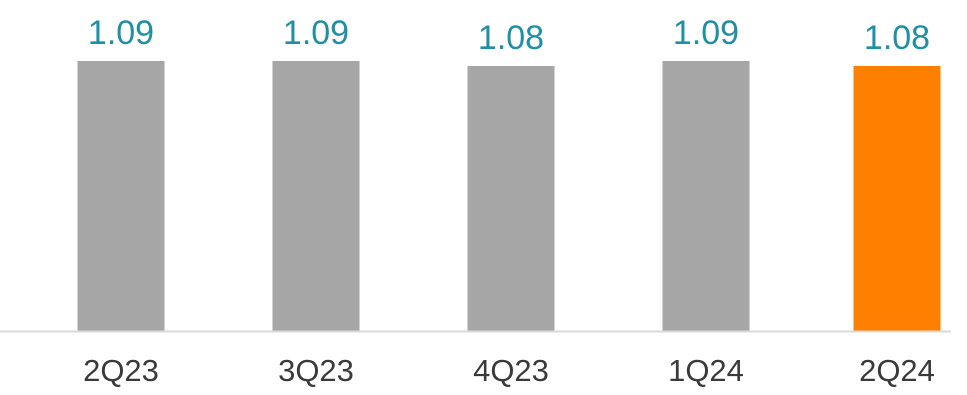 This screenshot has height=395, width=967. What do you see at coordinates (706, 370) in the screenshot?
I see `x-tick-label-1Q24: 1Q24` at bounding box center [706, 370].